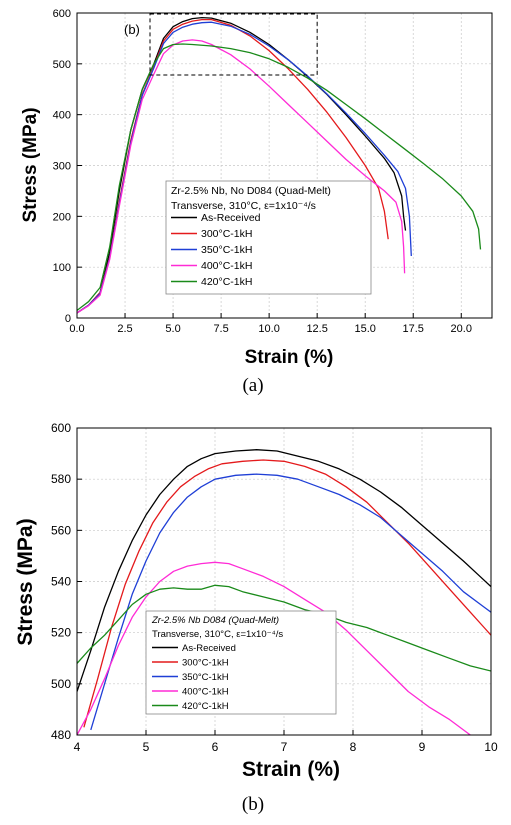  Describe the element at coordinates (422, 747) in the screenshot. I see `x-tick-label: 9` at that location.